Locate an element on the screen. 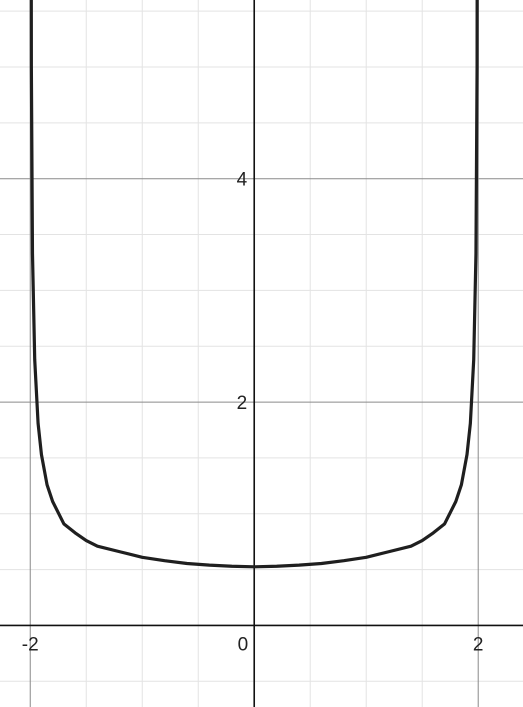  x-tick-label: 0 is located at coordinates (243, 644).